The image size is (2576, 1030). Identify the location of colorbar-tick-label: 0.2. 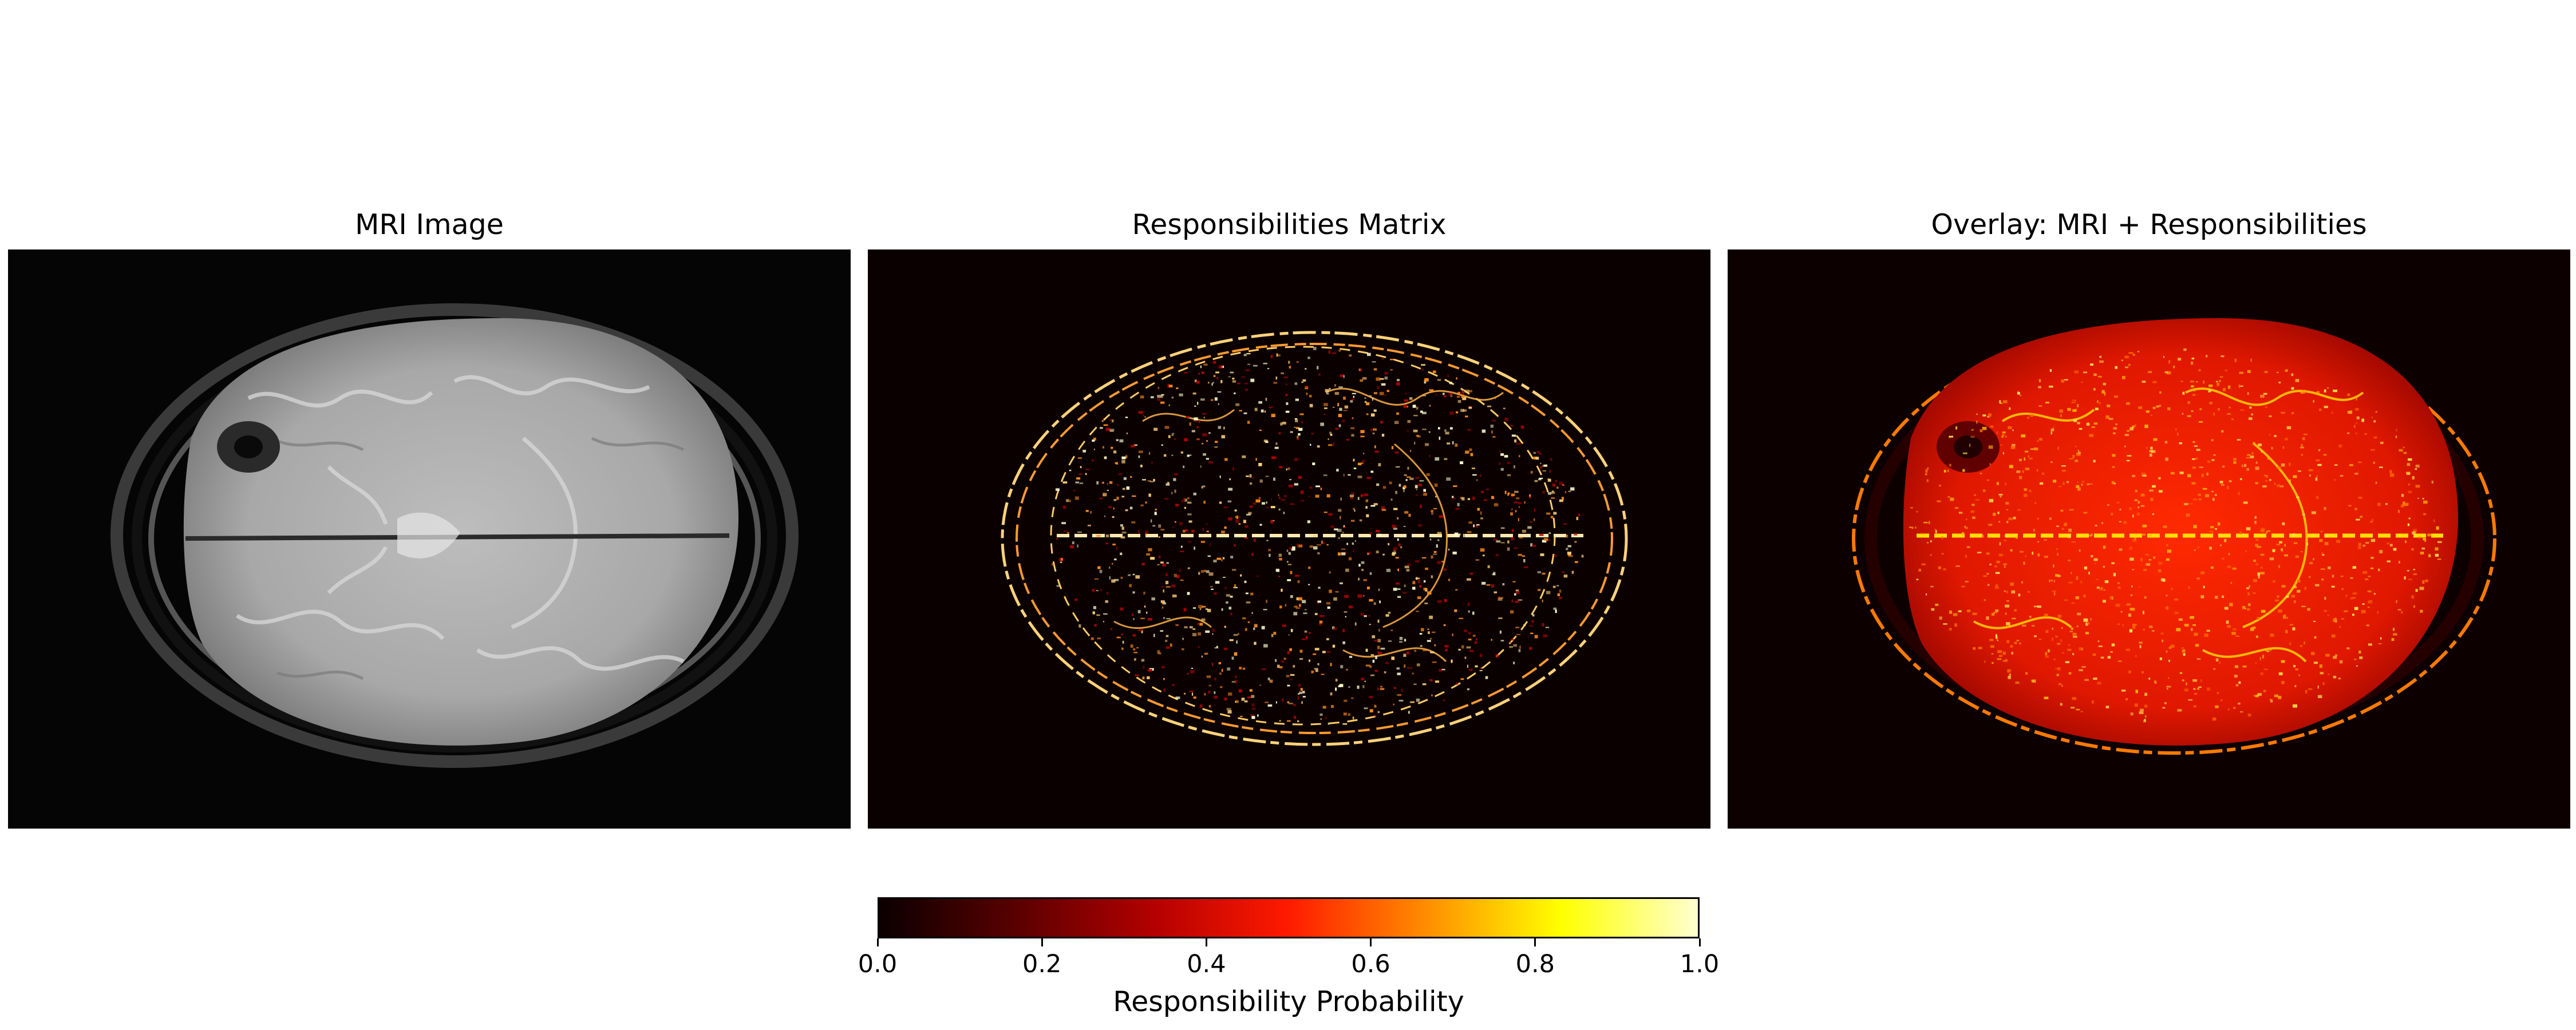
(1042, 964).